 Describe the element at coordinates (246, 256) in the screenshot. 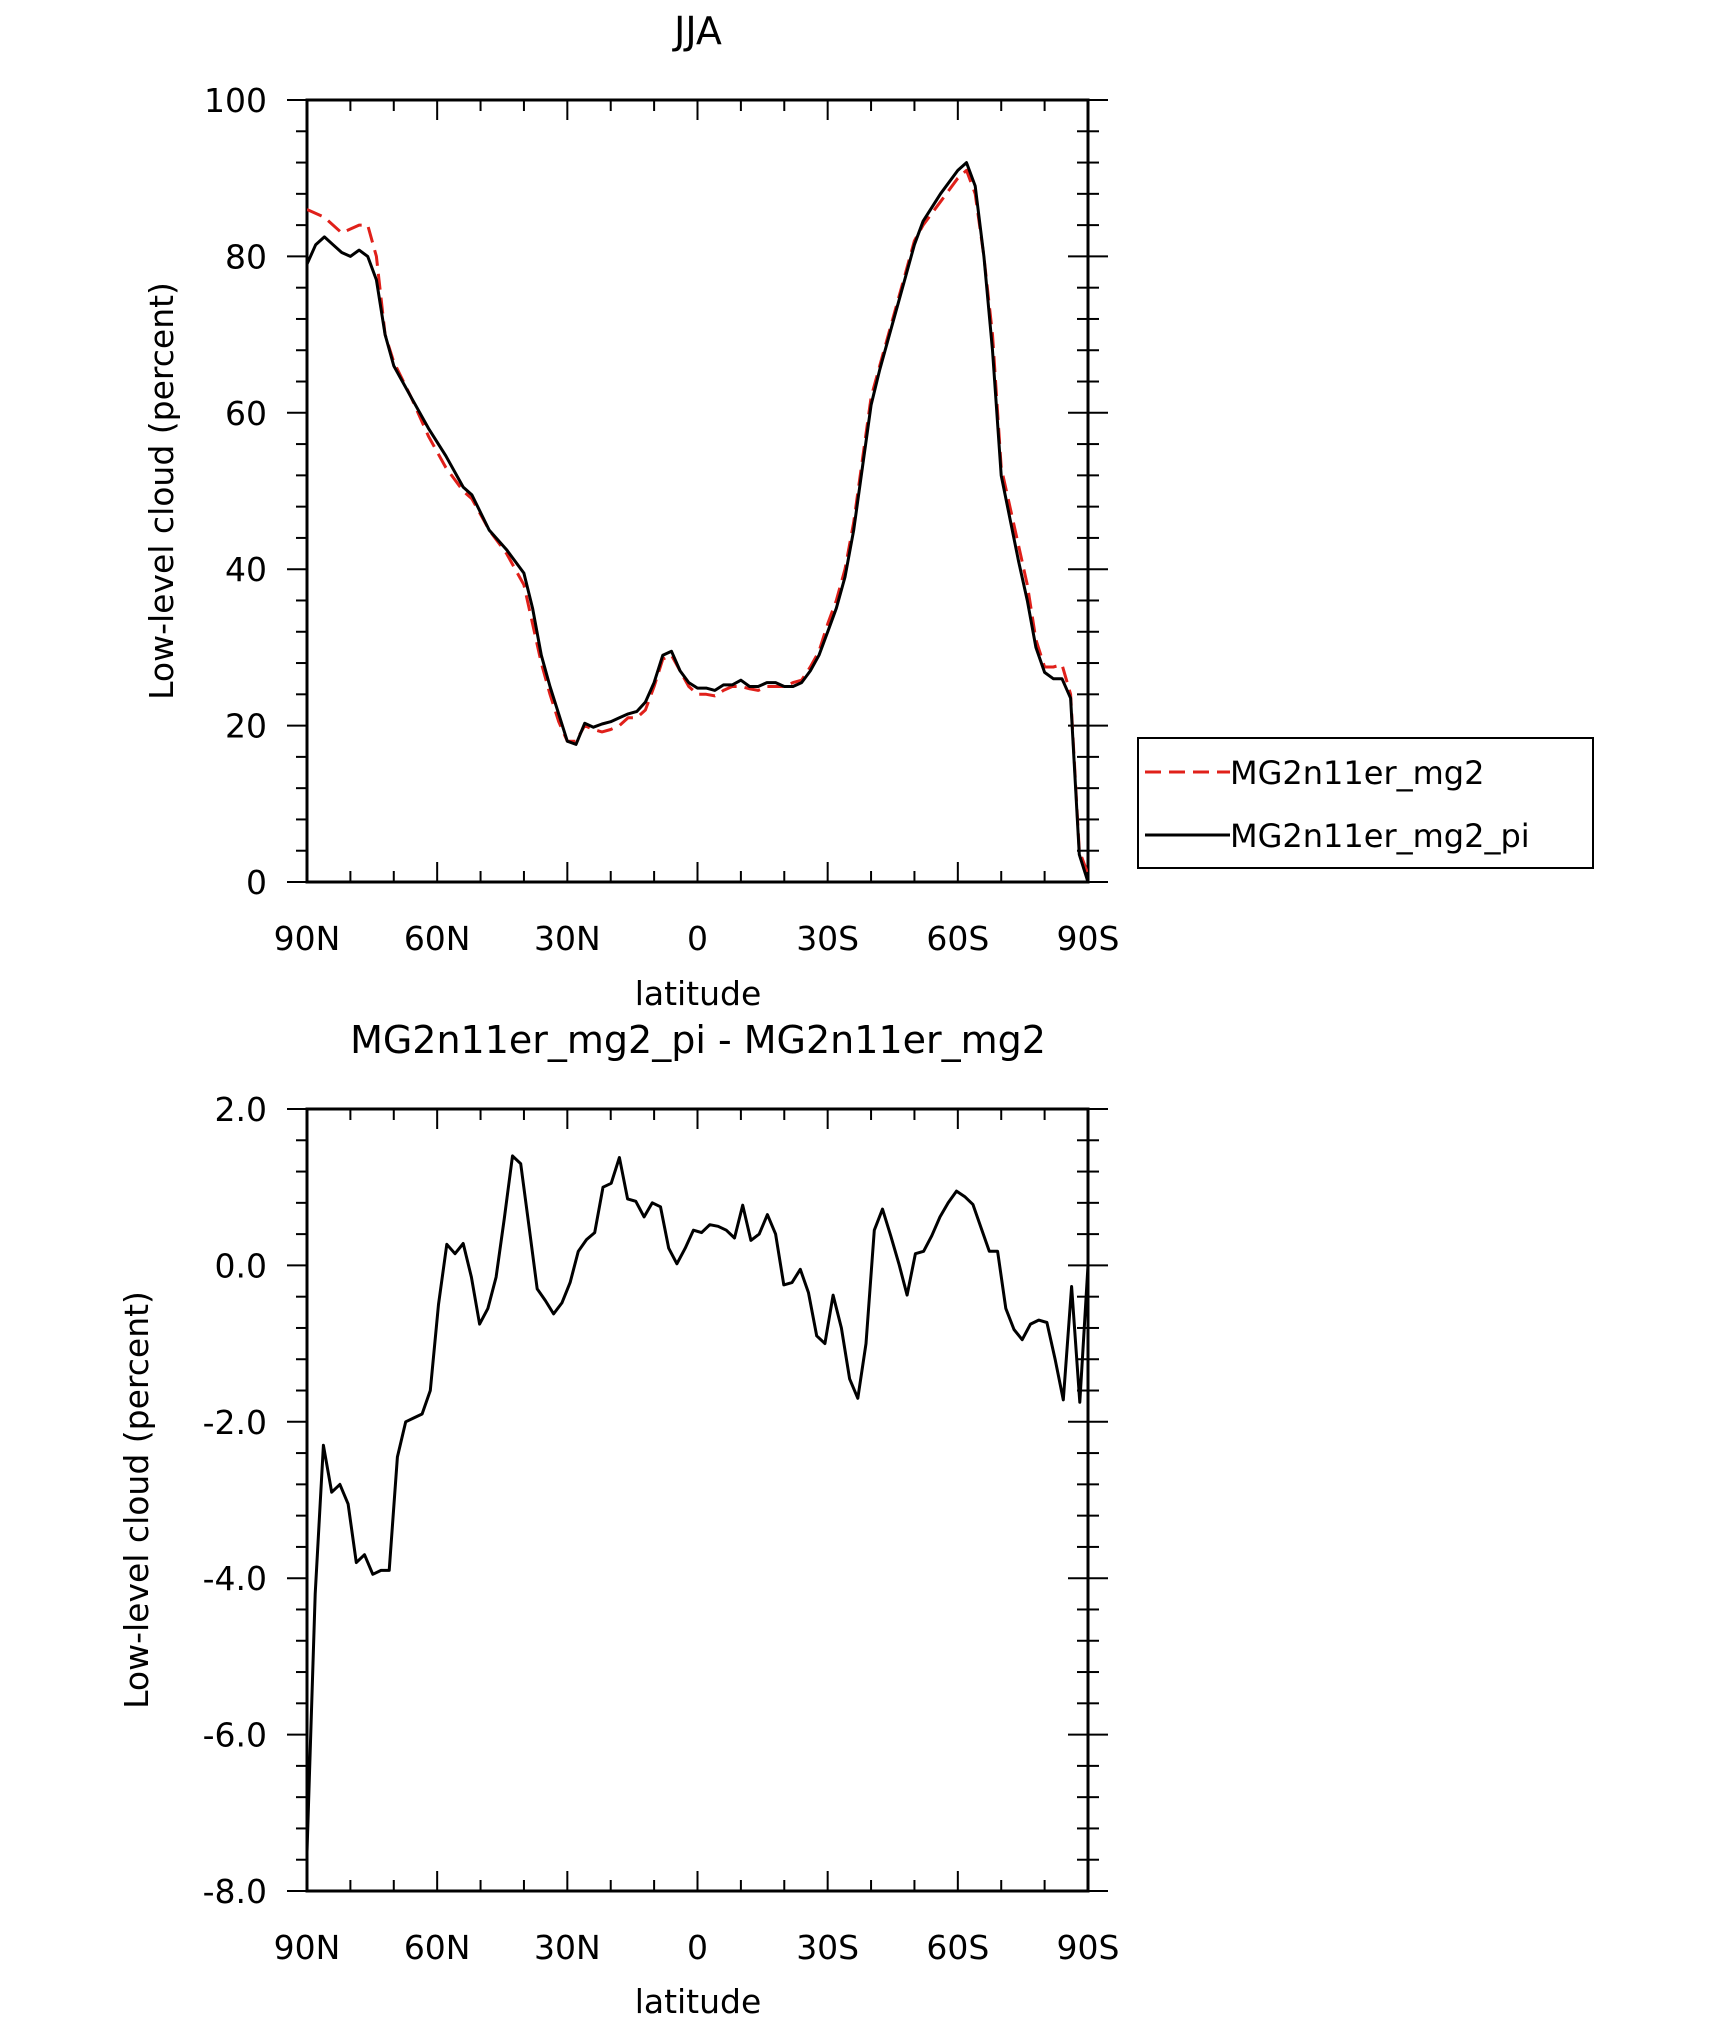

I see `top-panel-y-tick-label: 80` at that location.